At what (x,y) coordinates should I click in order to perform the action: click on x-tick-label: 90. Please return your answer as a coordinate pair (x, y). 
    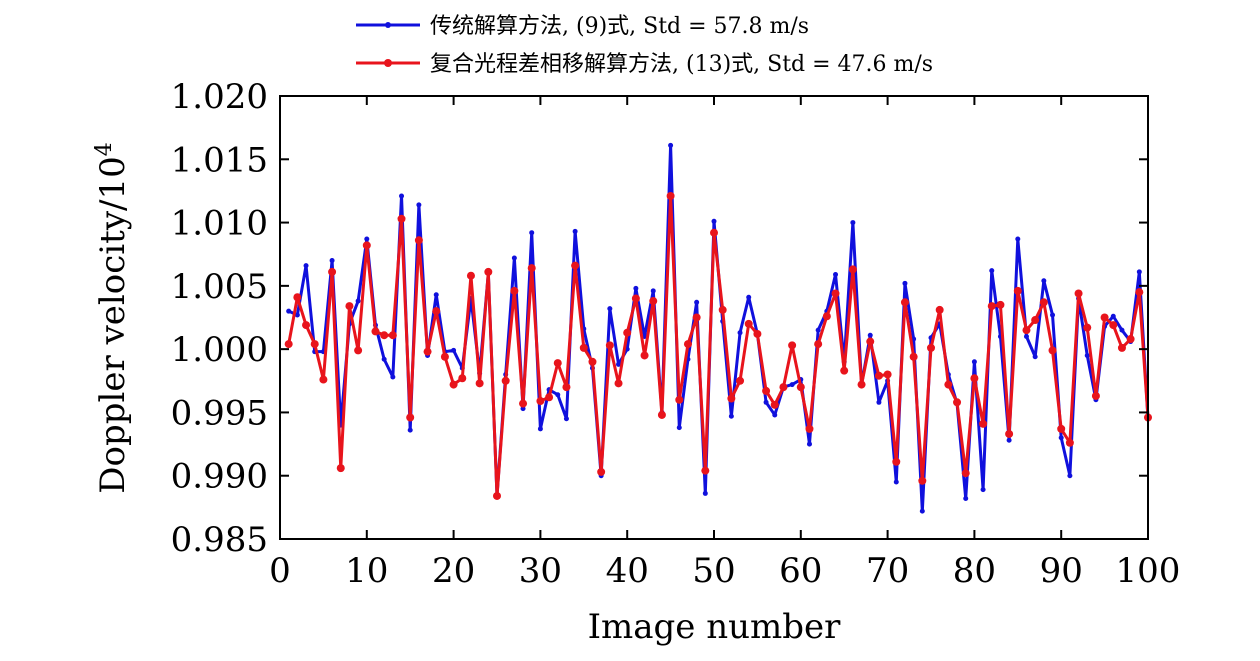
    Looking at the image, I should click on (1061, 571).